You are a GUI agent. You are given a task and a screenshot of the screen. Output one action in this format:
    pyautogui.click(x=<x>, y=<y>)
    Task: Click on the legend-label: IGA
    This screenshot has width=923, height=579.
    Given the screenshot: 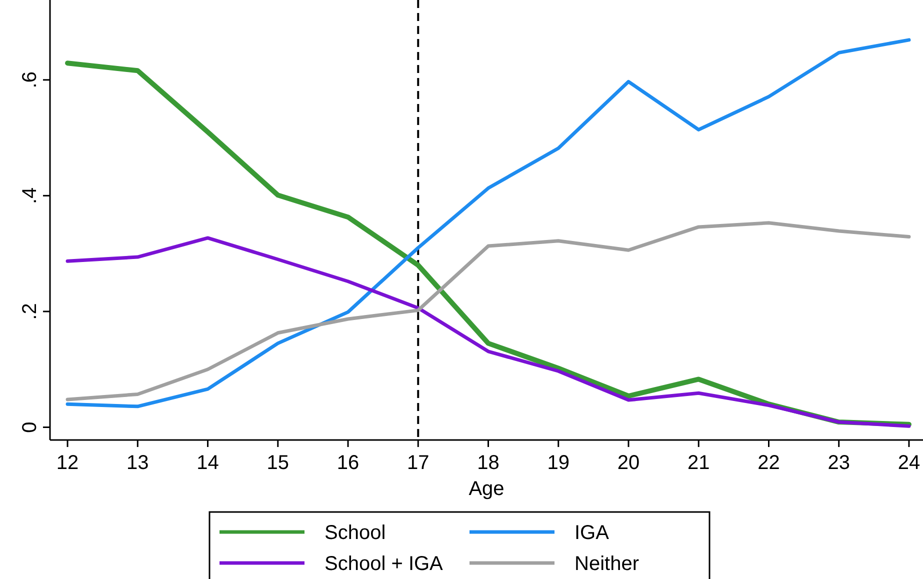 What is the action you would take?
    pyautogui.click(x=592, y=533)
    